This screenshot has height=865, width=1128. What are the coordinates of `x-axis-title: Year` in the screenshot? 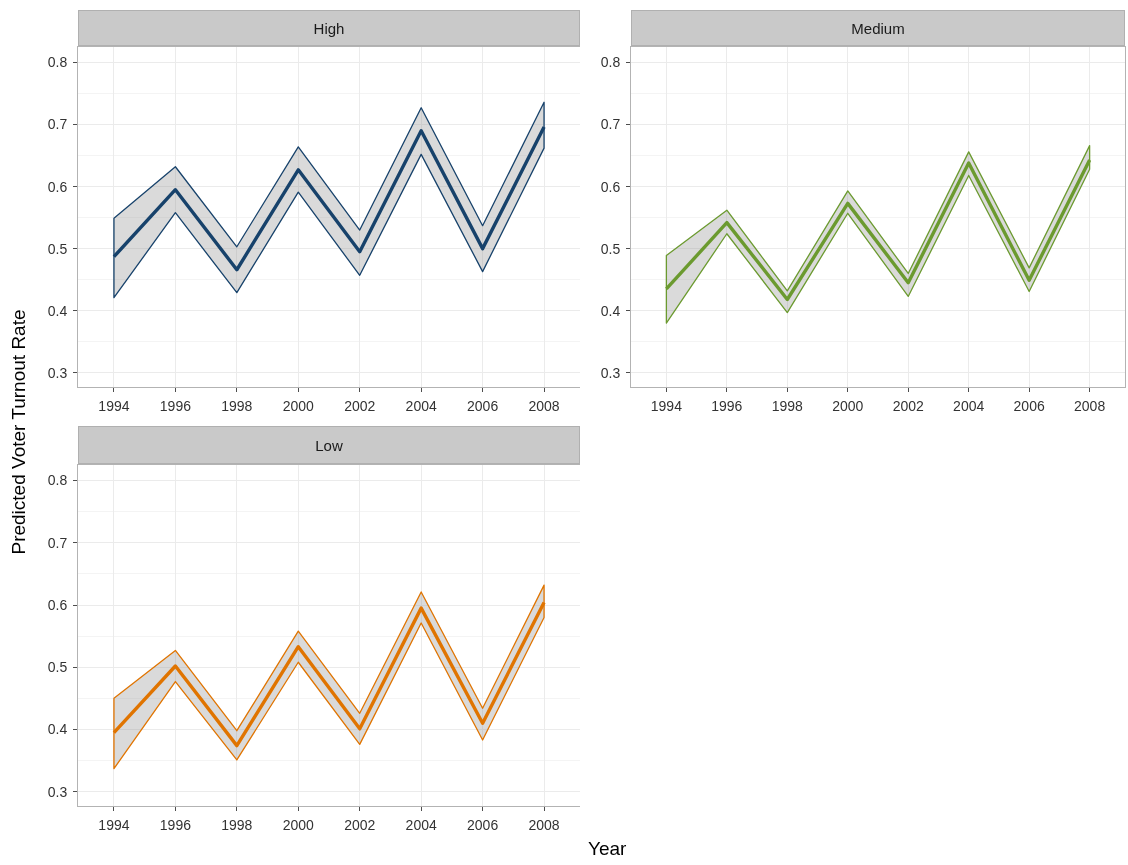 It's located at (607, 849).